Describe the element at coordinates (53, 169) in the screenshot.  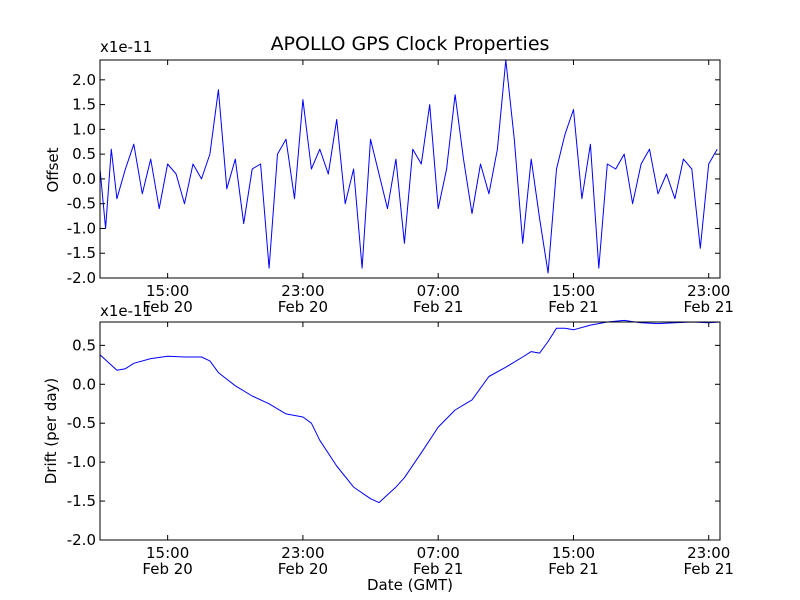
I see `offset-y-axis-label: Offset` at that location.